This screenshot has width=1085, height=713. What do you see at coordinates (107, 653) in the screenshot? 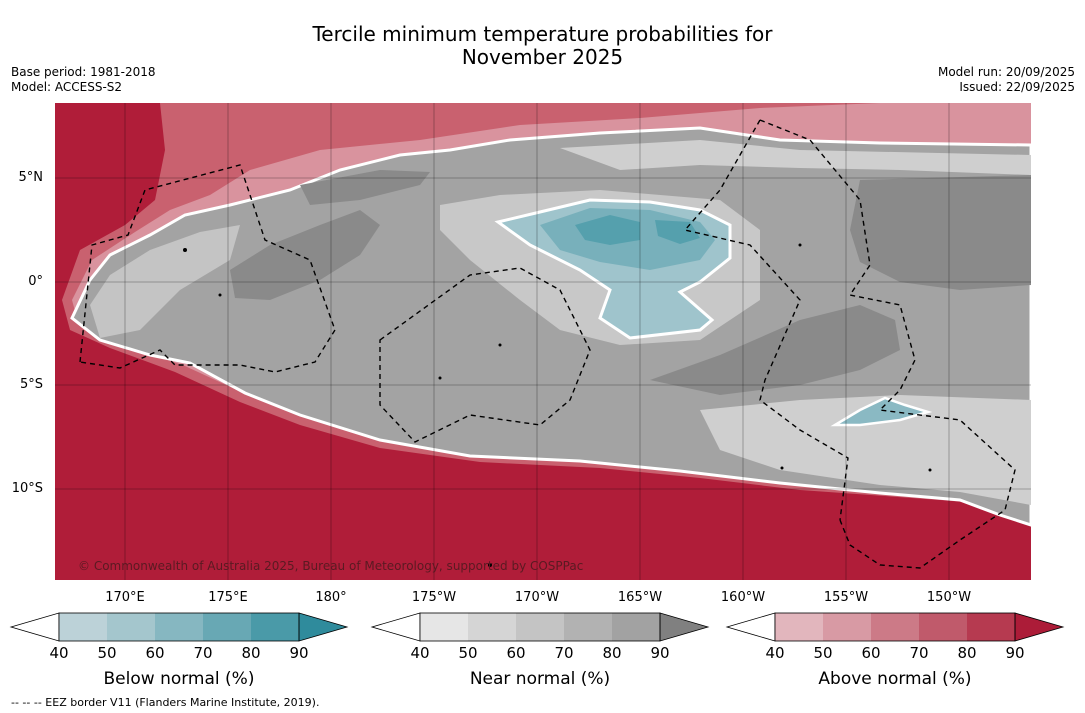
I see `colorbar-below-tick: 50` at bounding box center [107, 653].